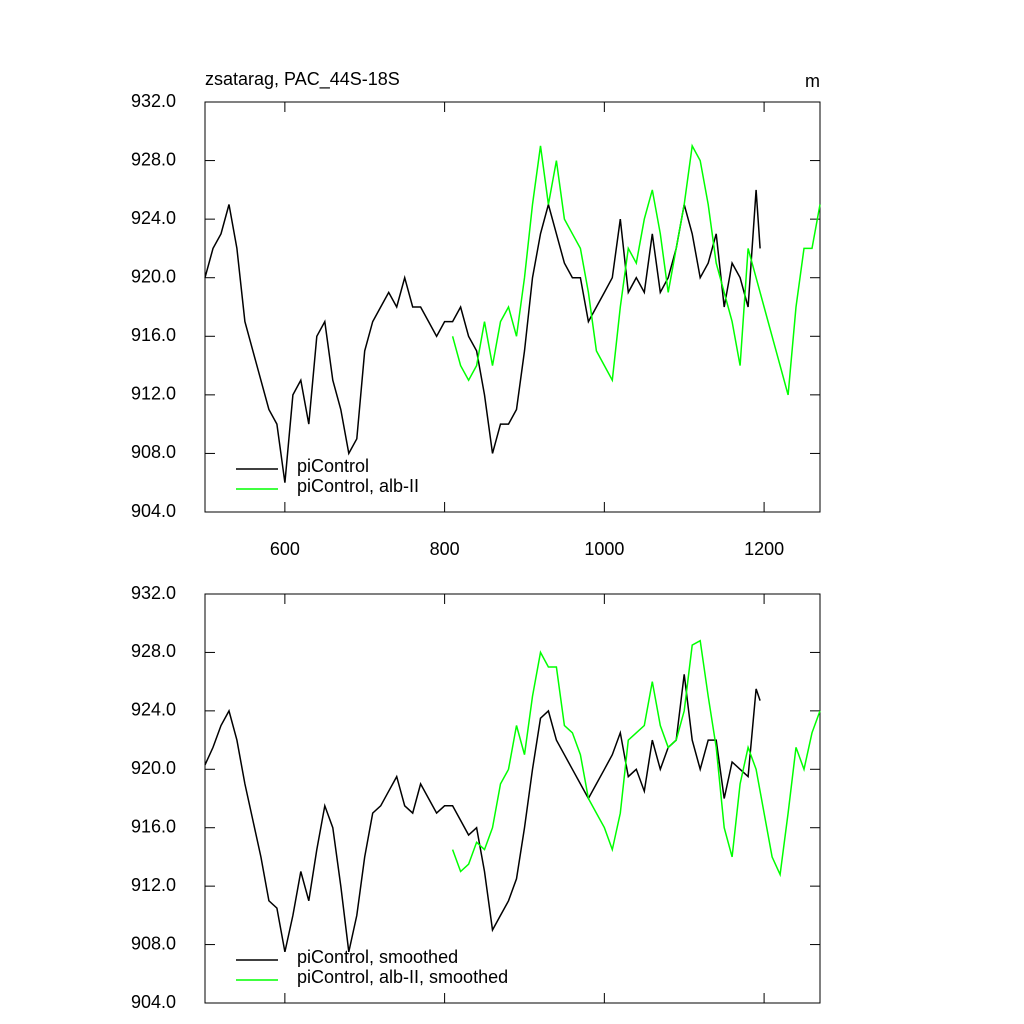  I want to click on chart-title: zsatarag, PAC_44S-18S, so click(302, 79).